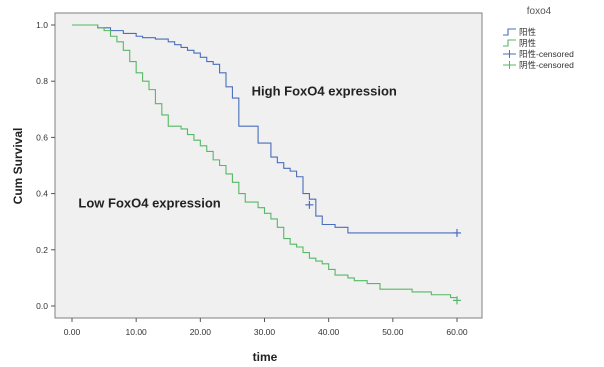  I want to click on x-tick-label: 50.00, so click(393, 332).